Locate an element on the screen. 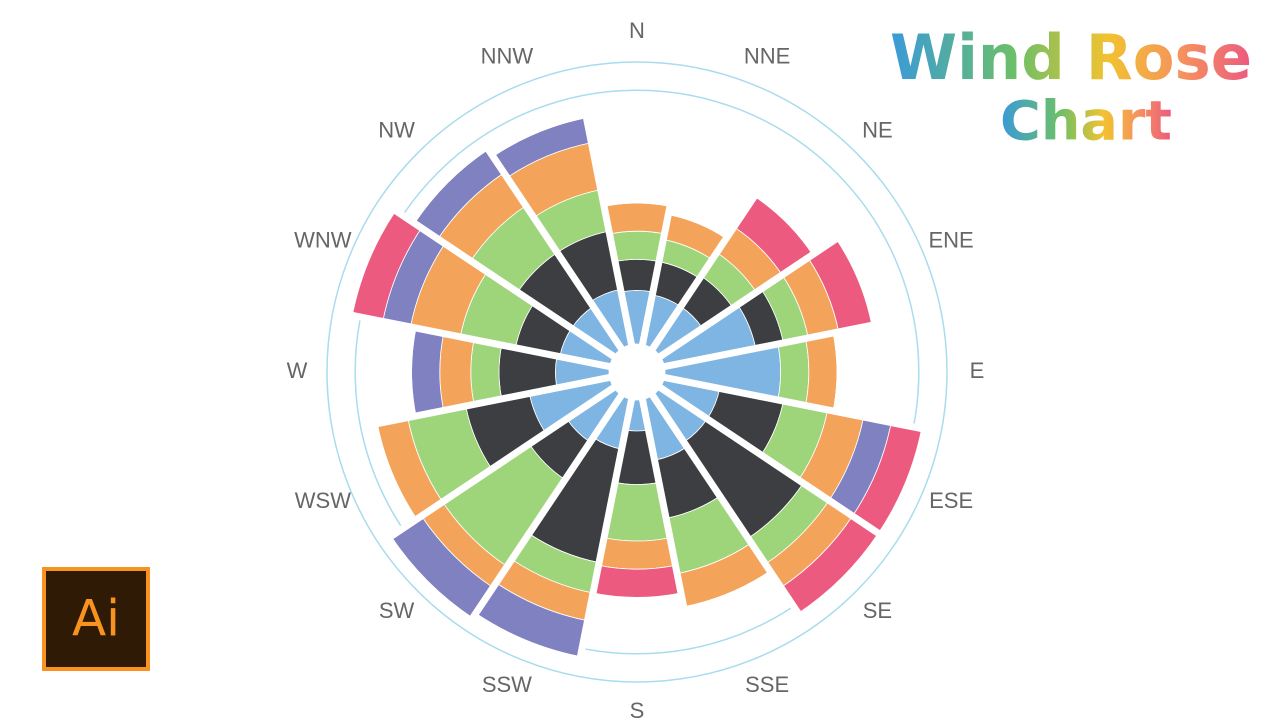 The height and width of the screenshot is (720, 1280). direction-label: SSE is located at coordinates (767, 684).